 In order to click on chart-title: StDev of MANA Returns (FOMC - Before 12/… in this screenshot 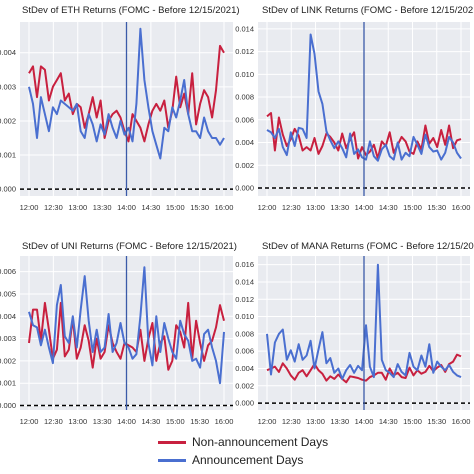, I will do `click(368, 246)`.